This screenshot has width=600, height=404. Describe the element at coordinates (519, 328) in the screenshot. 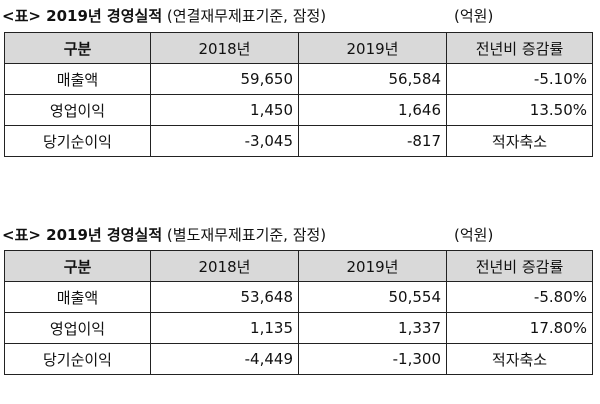

I see `value-change: 17.80%` at that location.